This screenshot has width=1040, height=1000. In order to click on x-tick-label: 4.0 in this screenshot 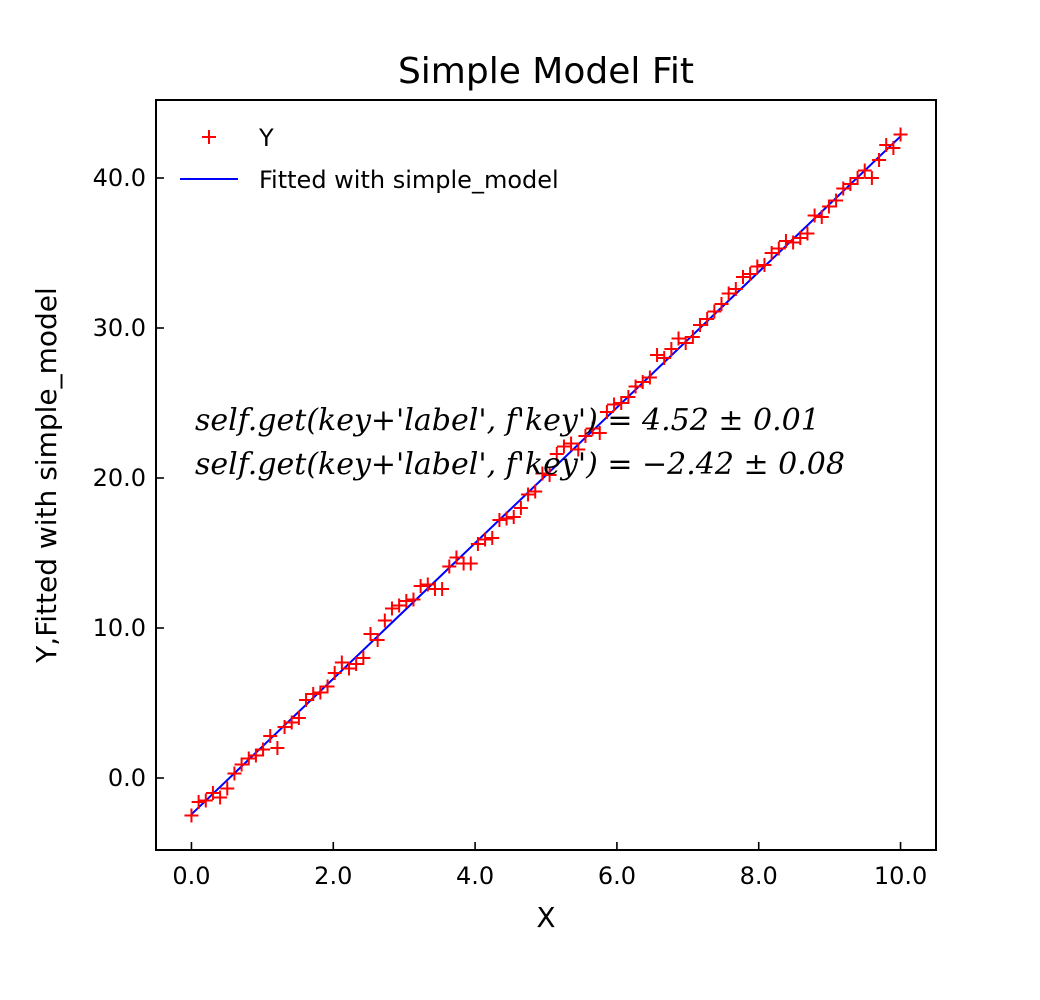, I will do `click(475, 876)`.